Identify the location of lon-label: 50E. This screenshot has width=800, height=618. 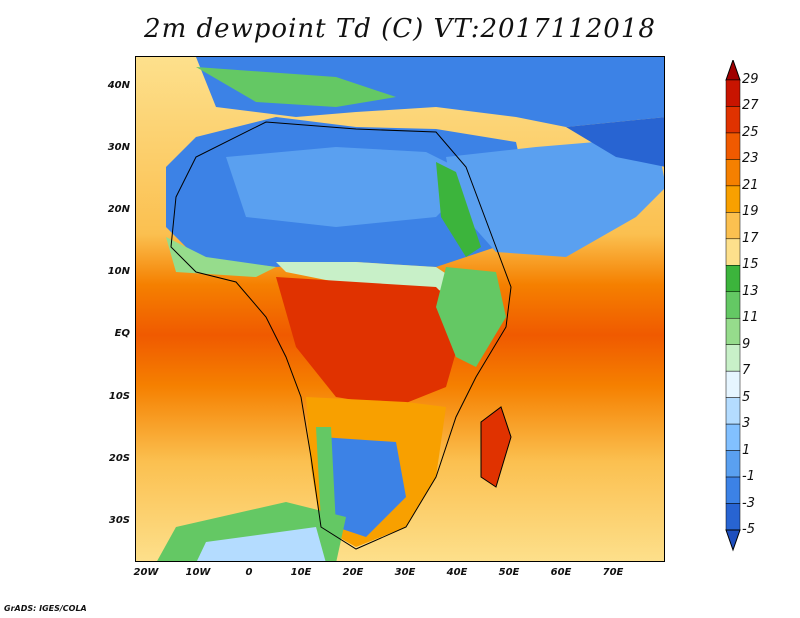
(509, 572).